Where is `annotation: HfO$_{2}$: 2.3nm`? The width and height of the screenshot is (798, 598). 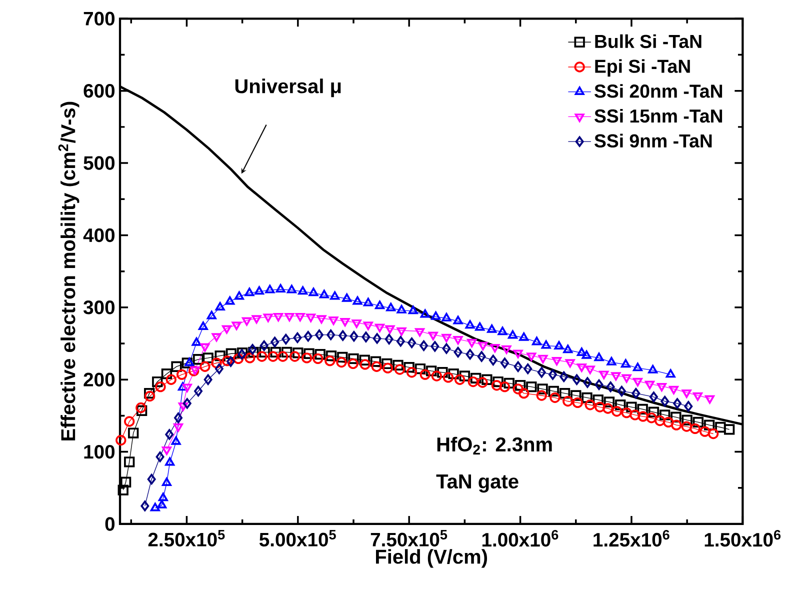
annotation: HfO$_{2}$: 2.3nm is located at coordinates (494, 445).